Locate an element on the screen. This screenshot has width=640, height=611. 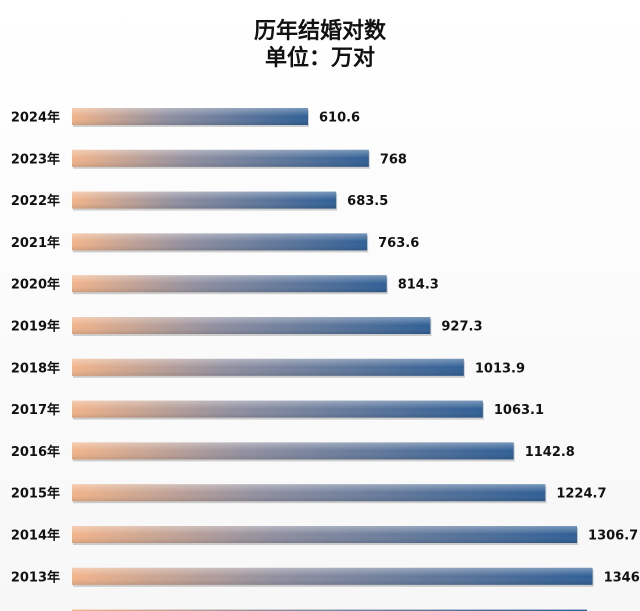
chart-title: 历年结婚对数 is located at coordinates (320, 31).